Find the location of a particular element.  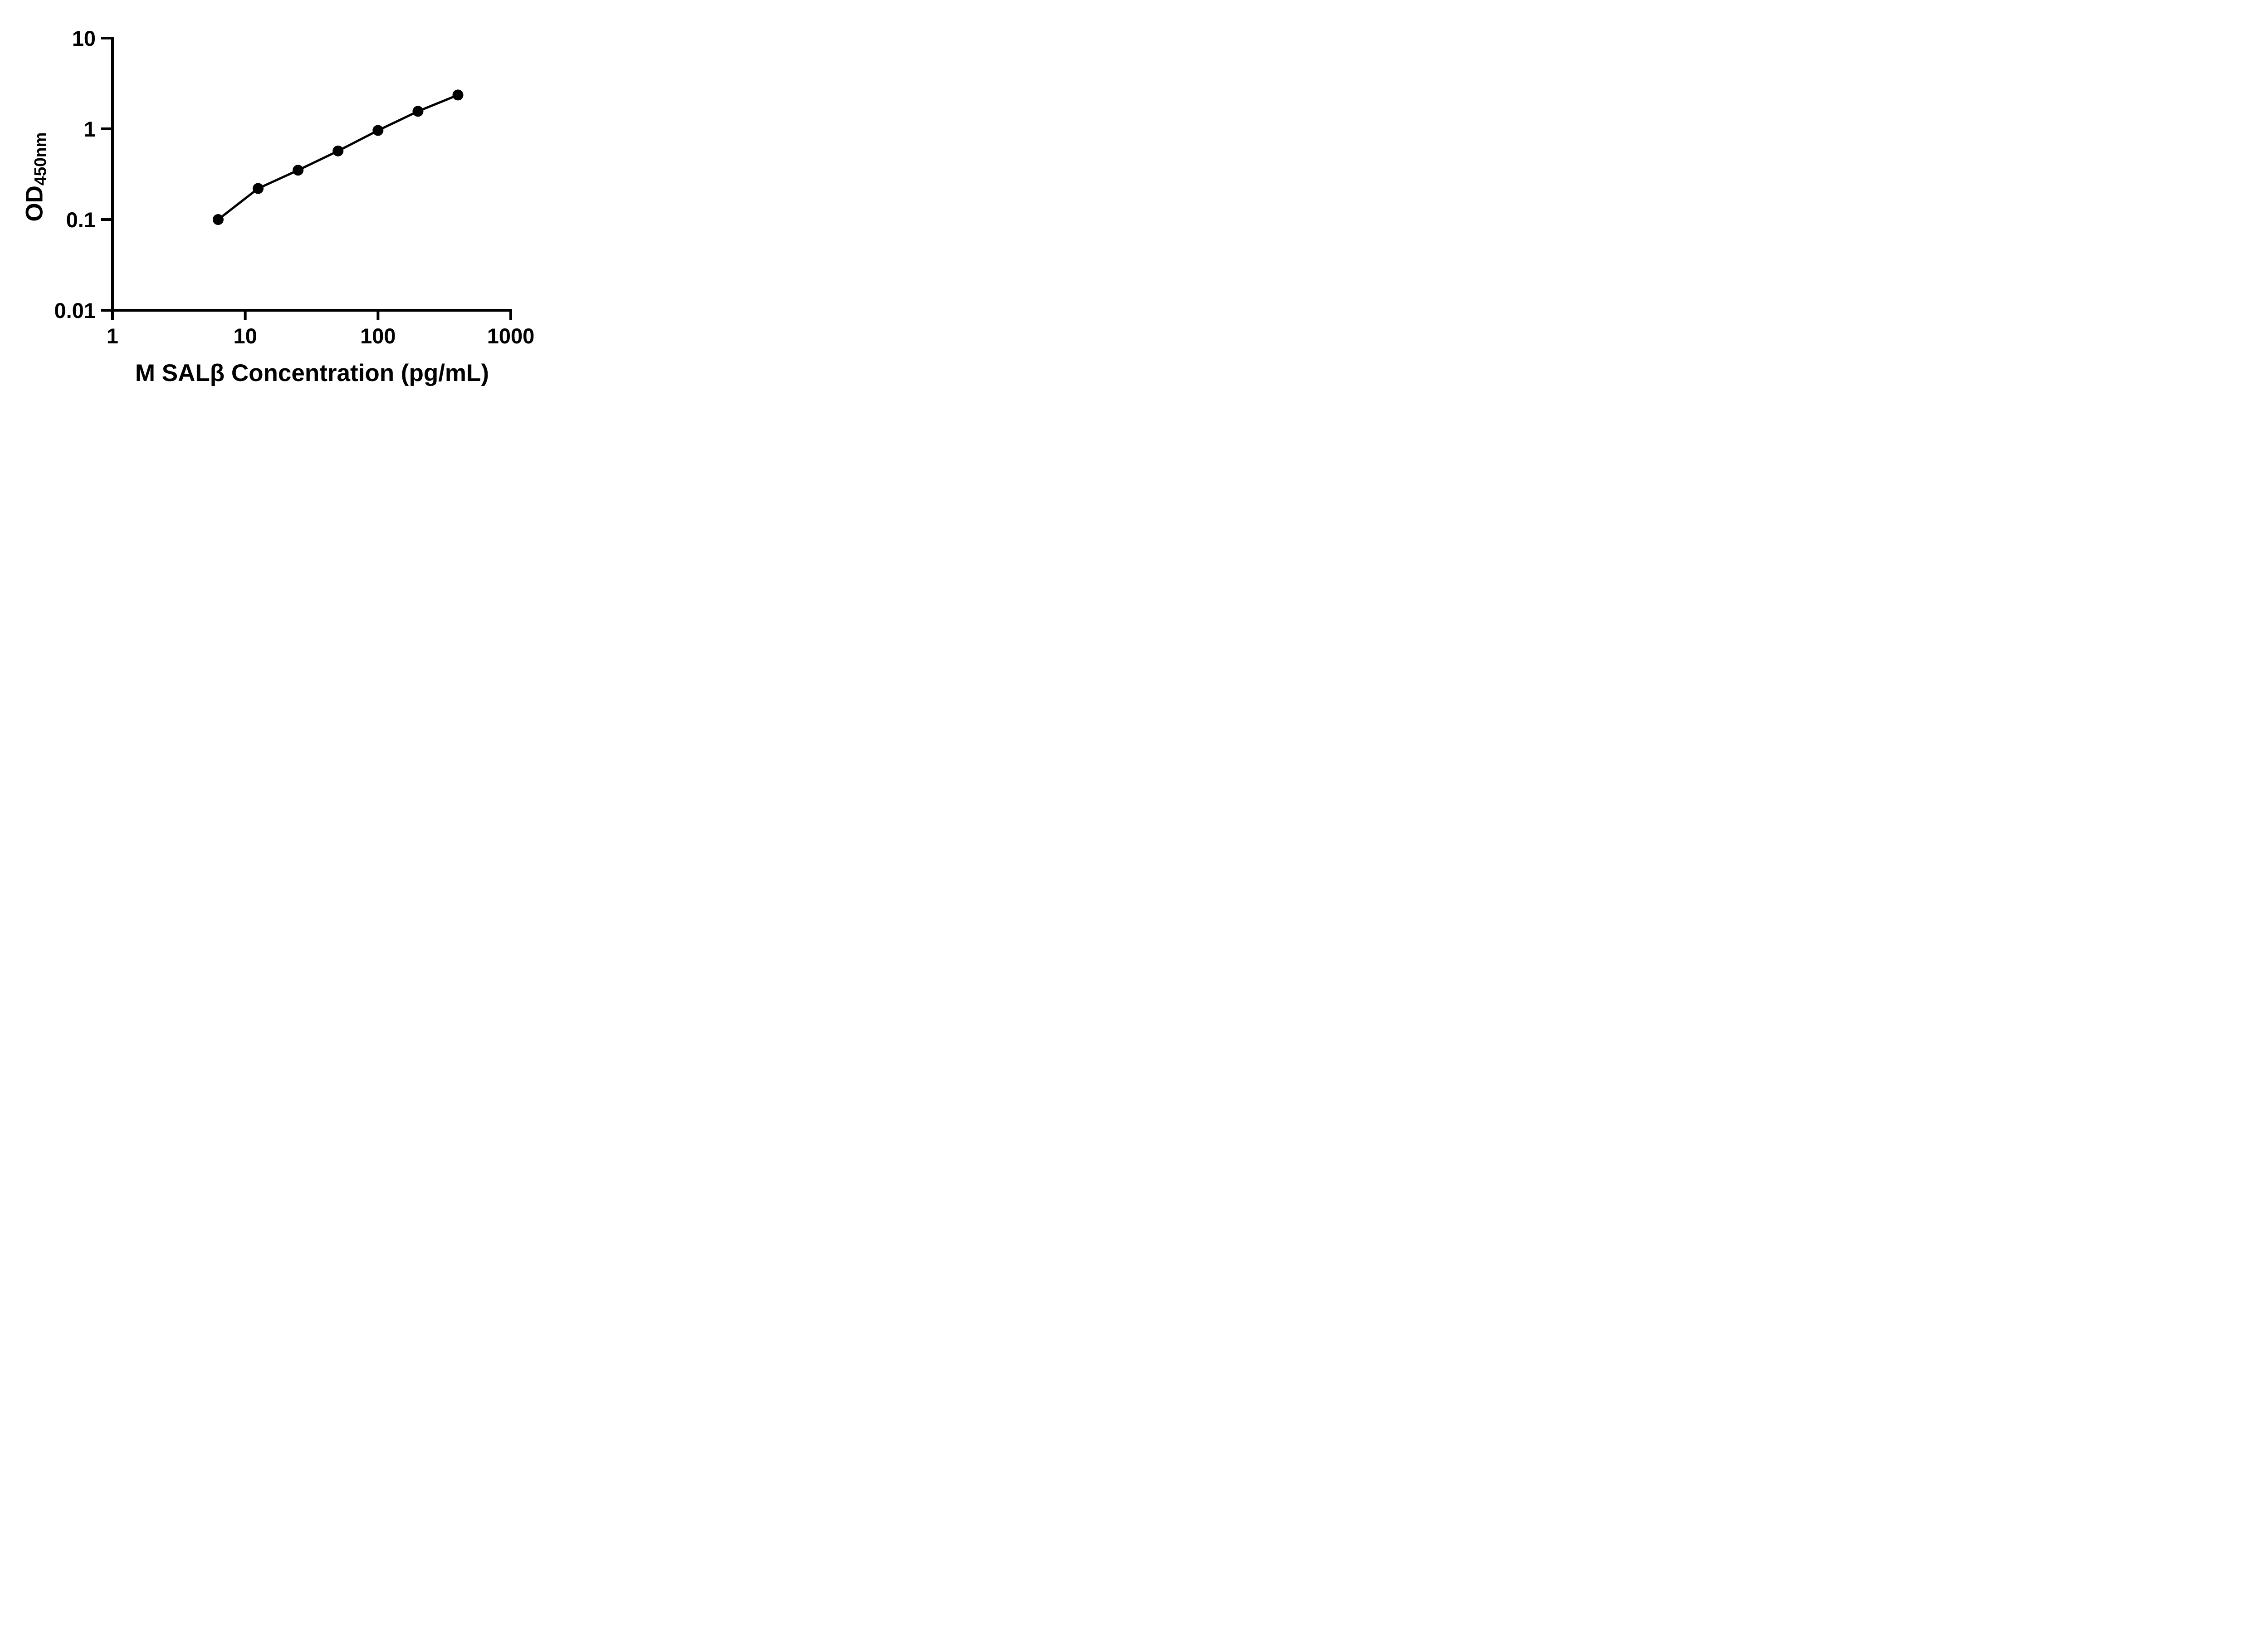

y-axis-title-subscript: 450nm is located at coordinates (40, 159).